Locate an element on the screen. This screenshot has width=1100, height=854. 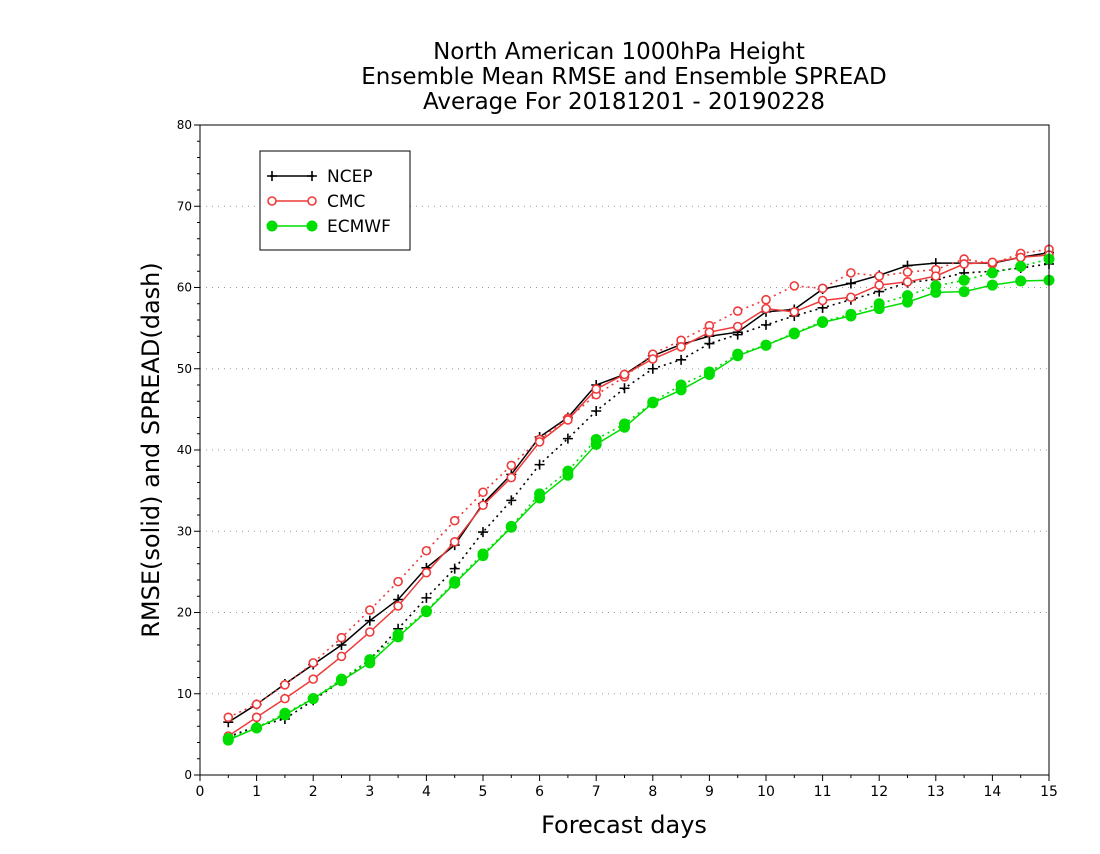
x-axis-label: Forecast days is located at coordinates (624, 825).